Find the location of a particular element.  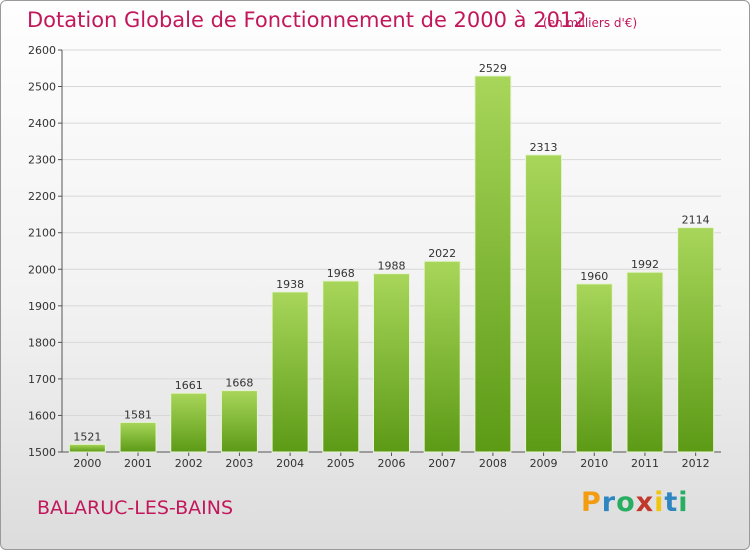

y-tick-label: 2600 is located at coordinates (42, 50).